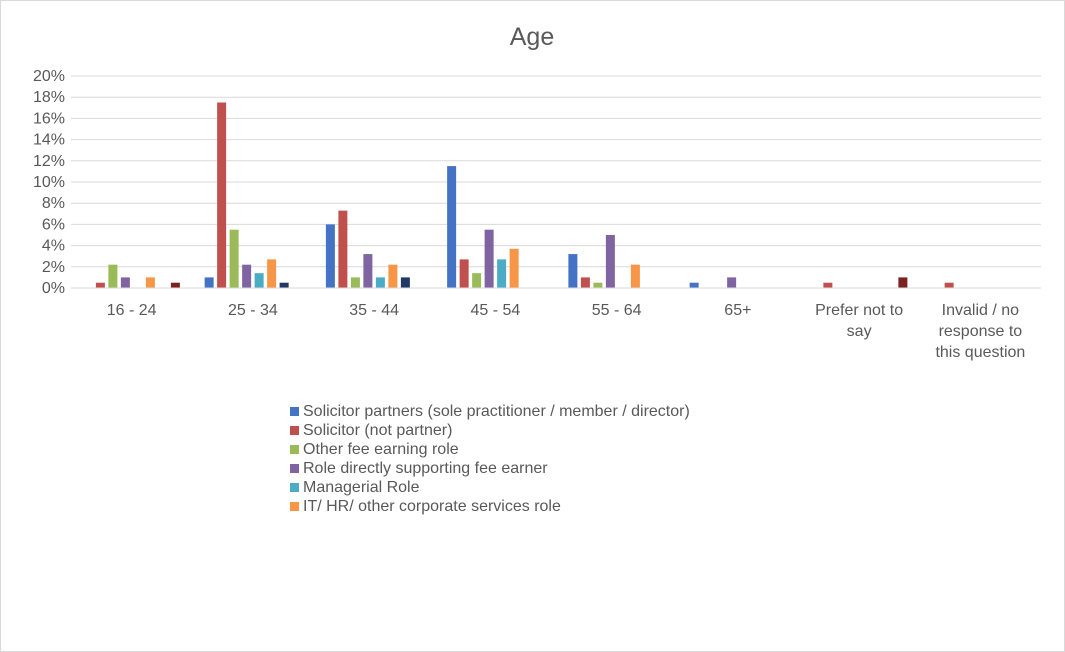 The image size is (1065, 652). Describe the element at coordinates (737, 310) in the screenshot. I see `x-tick-label: 65+` at that location.